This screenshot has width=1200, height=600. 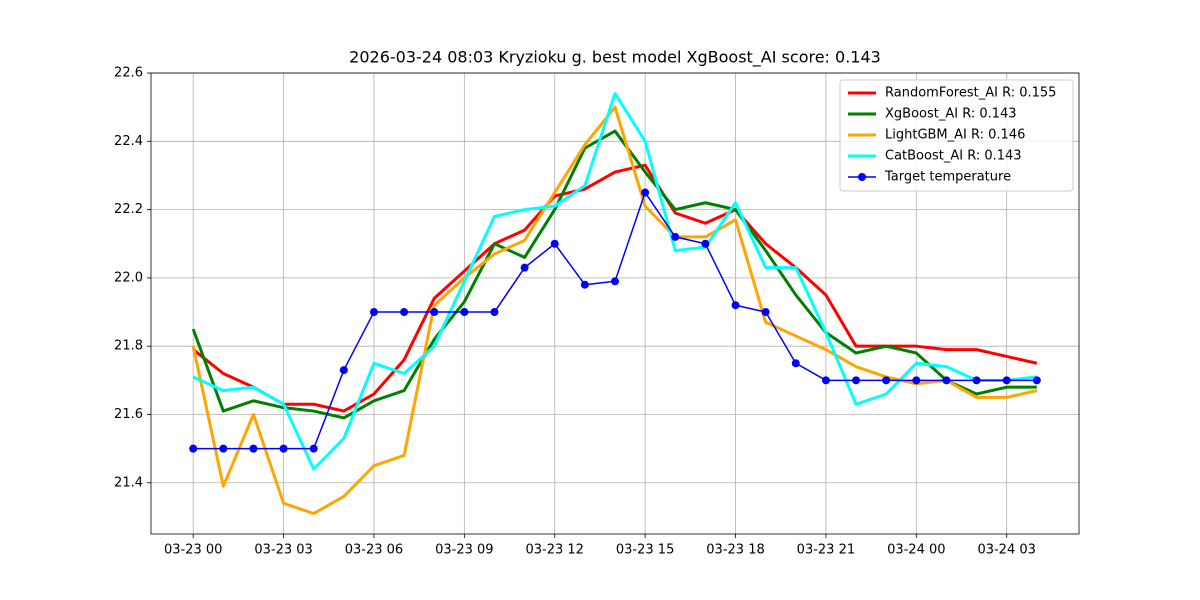 What do you see at coordinates (947, 177) in the screenshot?
I see `legend-label: Target temperature` at bounding box center [947, 177].